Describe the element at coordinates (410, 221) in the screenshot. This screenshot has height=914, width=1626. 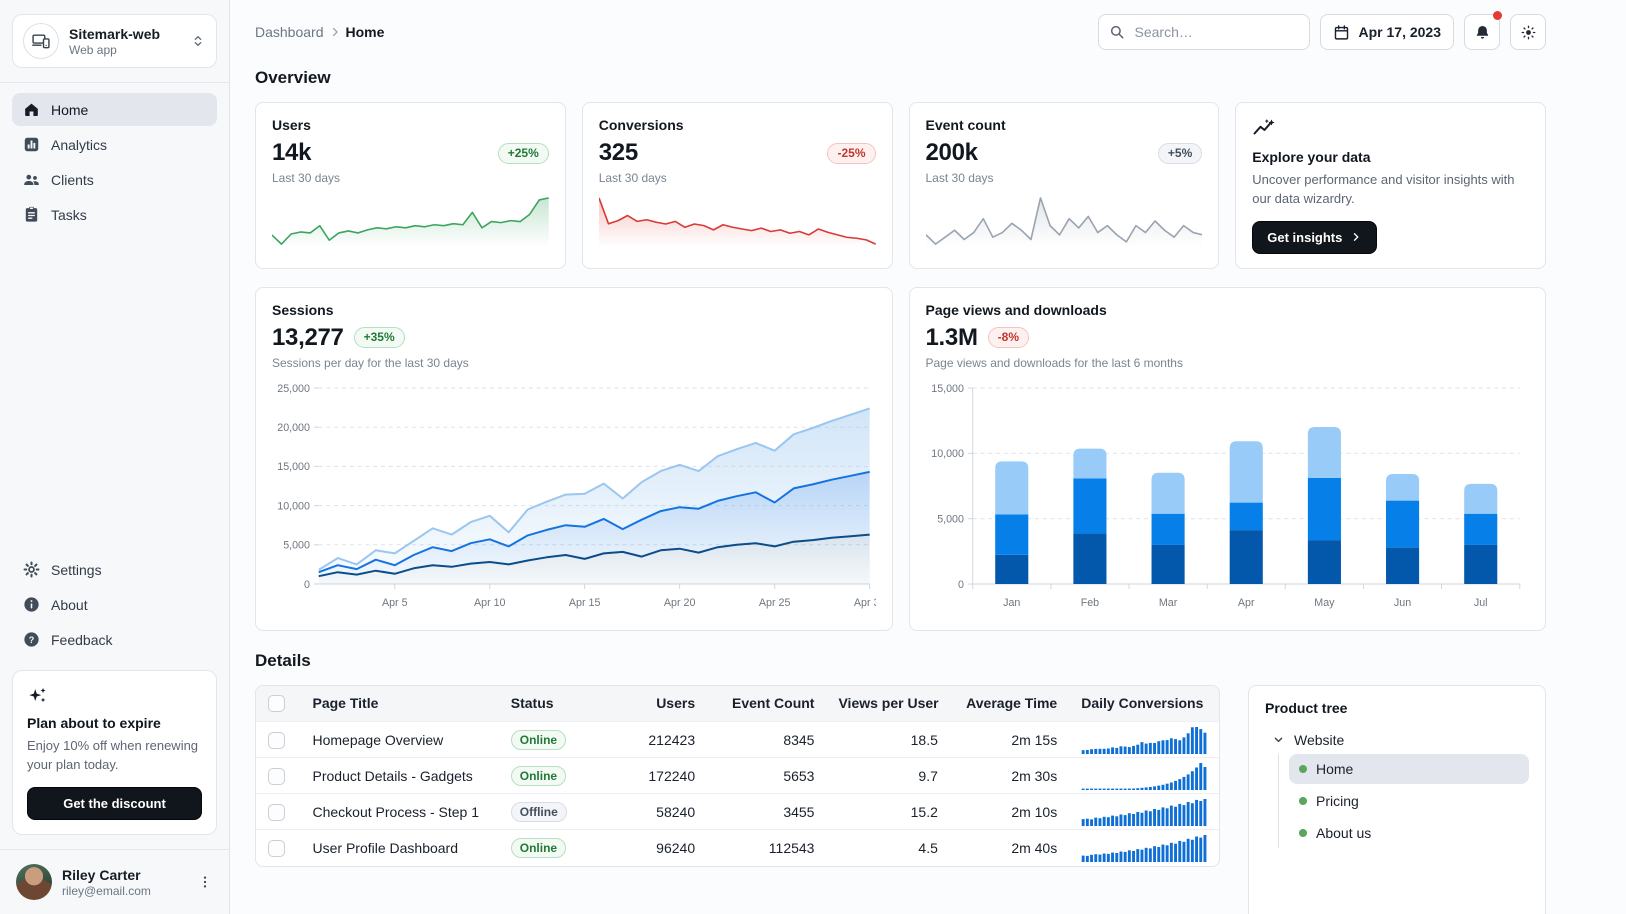
I see `users-sparkline` at that location.